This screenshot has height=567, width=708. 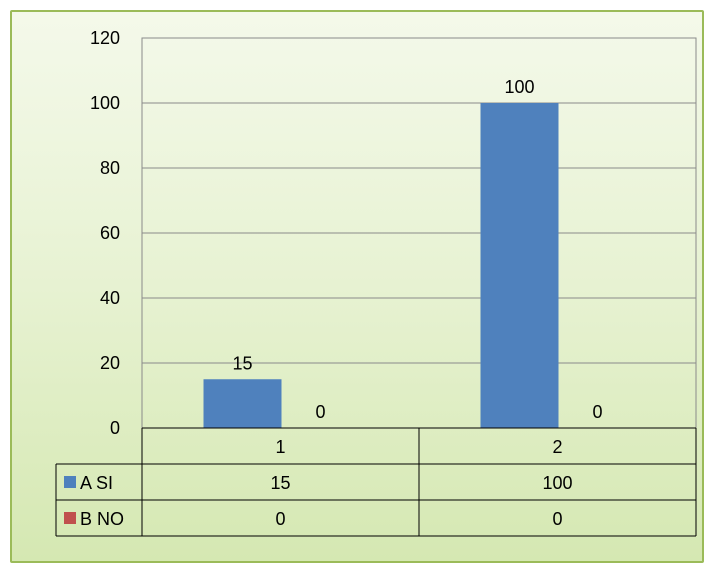 What do you see at coordinates (105, 38) in the screenshot?
I see `y-tick-label: 120` at bounding box center [105, 38].